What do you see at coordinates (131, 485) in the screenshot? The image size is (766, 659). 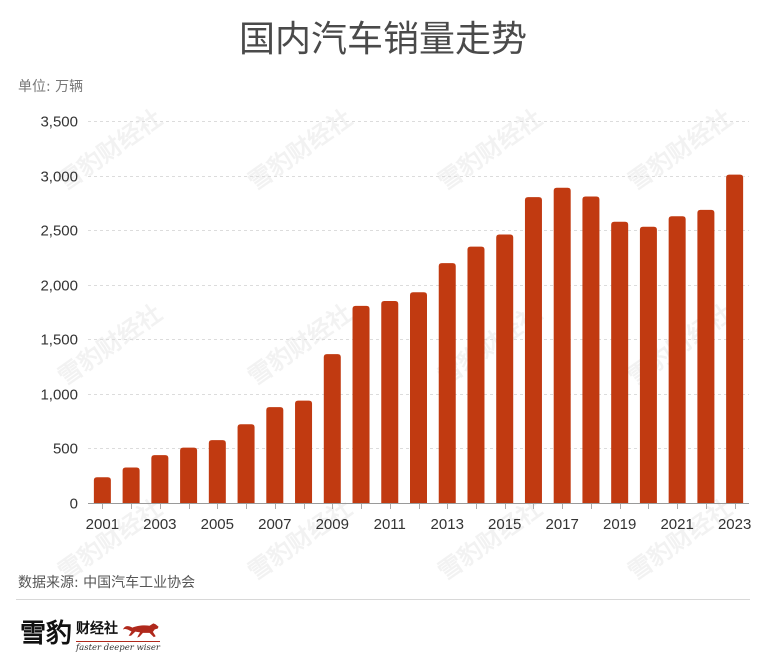 I see `bar-2002` at bounding box center [131, 485].